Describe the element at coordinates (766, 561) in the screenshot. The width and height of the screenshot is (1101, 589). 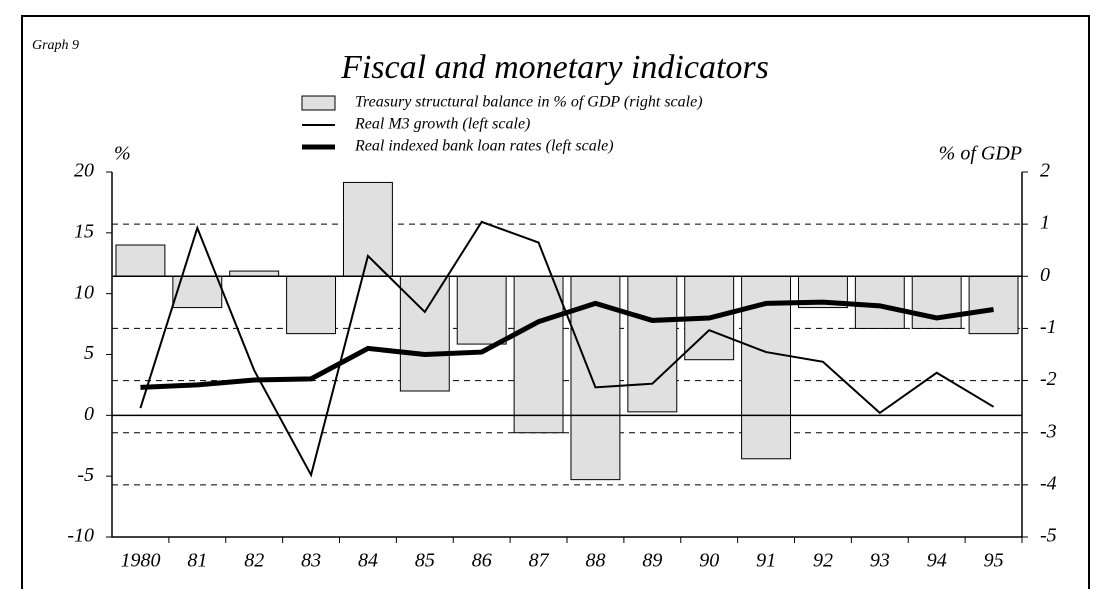
I see `x-tick-label: 91` at that location.